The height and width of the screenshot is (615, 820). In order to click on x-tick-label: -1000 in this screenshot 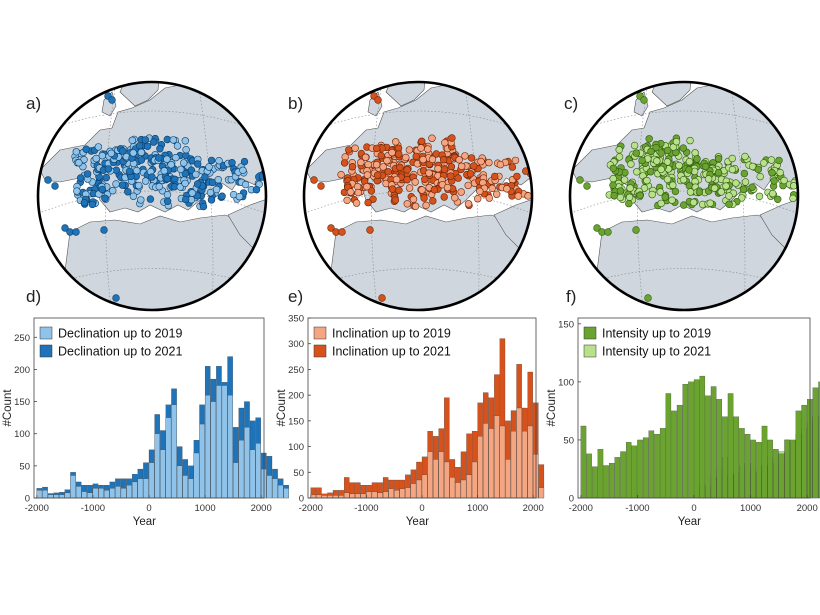, I will do `click(637, 508)`.